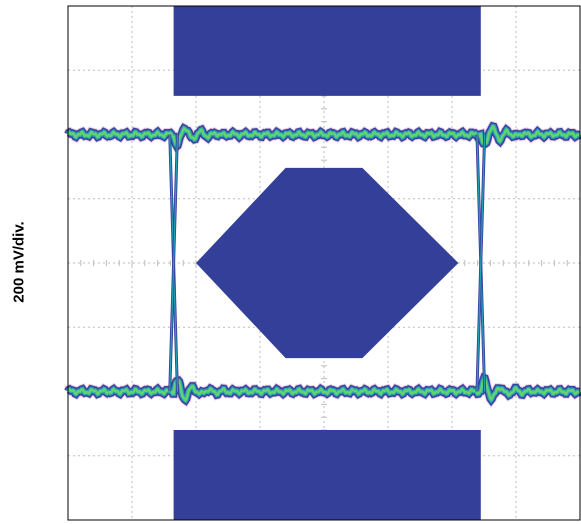  I want to click on mask-bottom-region, so click(327, 475).